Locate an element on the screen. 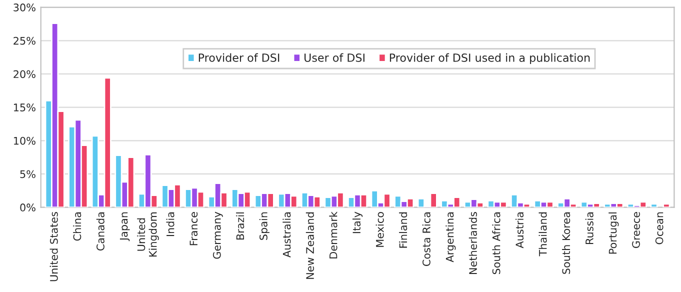 This screenshot has width=681, height=292. x-tick-label: Ocean is located at coordinates (659, 228).